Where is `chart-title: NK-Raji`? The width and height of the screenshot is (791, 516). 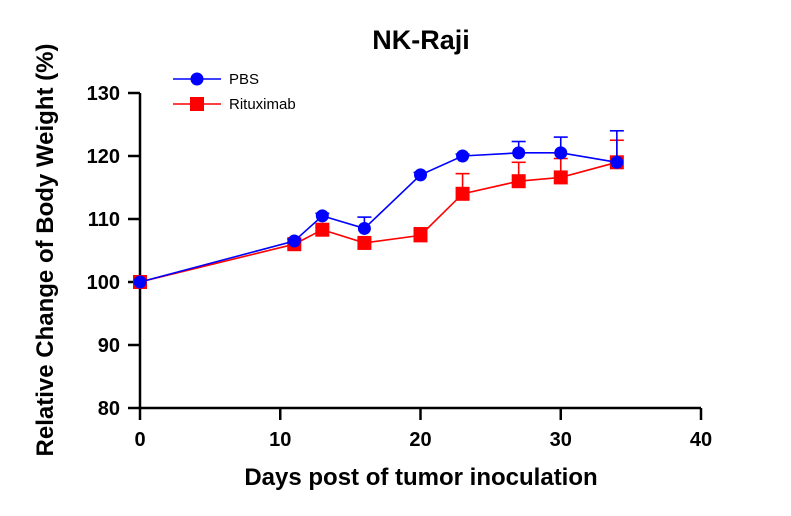 chart-title: NK-Raji is located at coordinates (421, 40).